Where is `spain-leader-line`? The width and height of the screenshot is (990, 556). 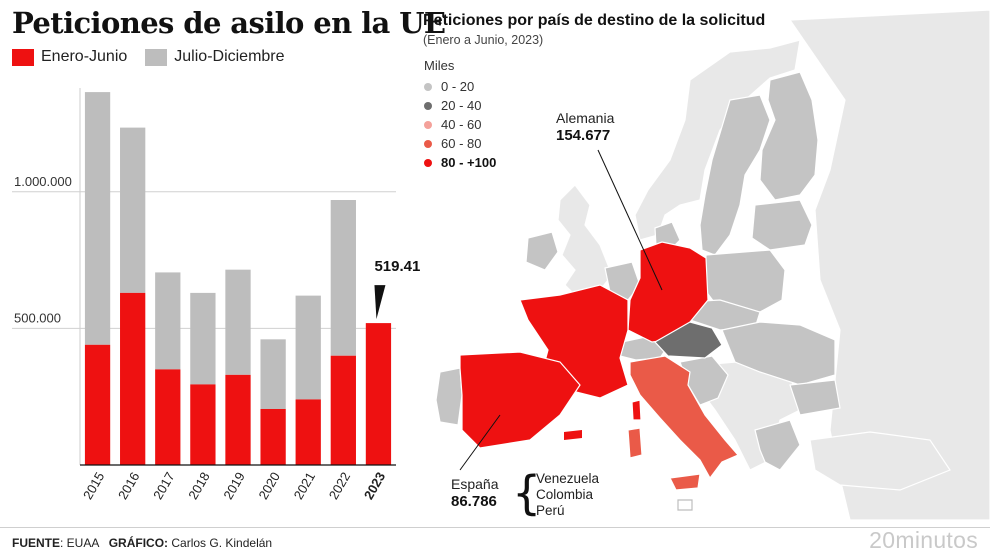 spain-leader-line is located at coordinates (480, 442).